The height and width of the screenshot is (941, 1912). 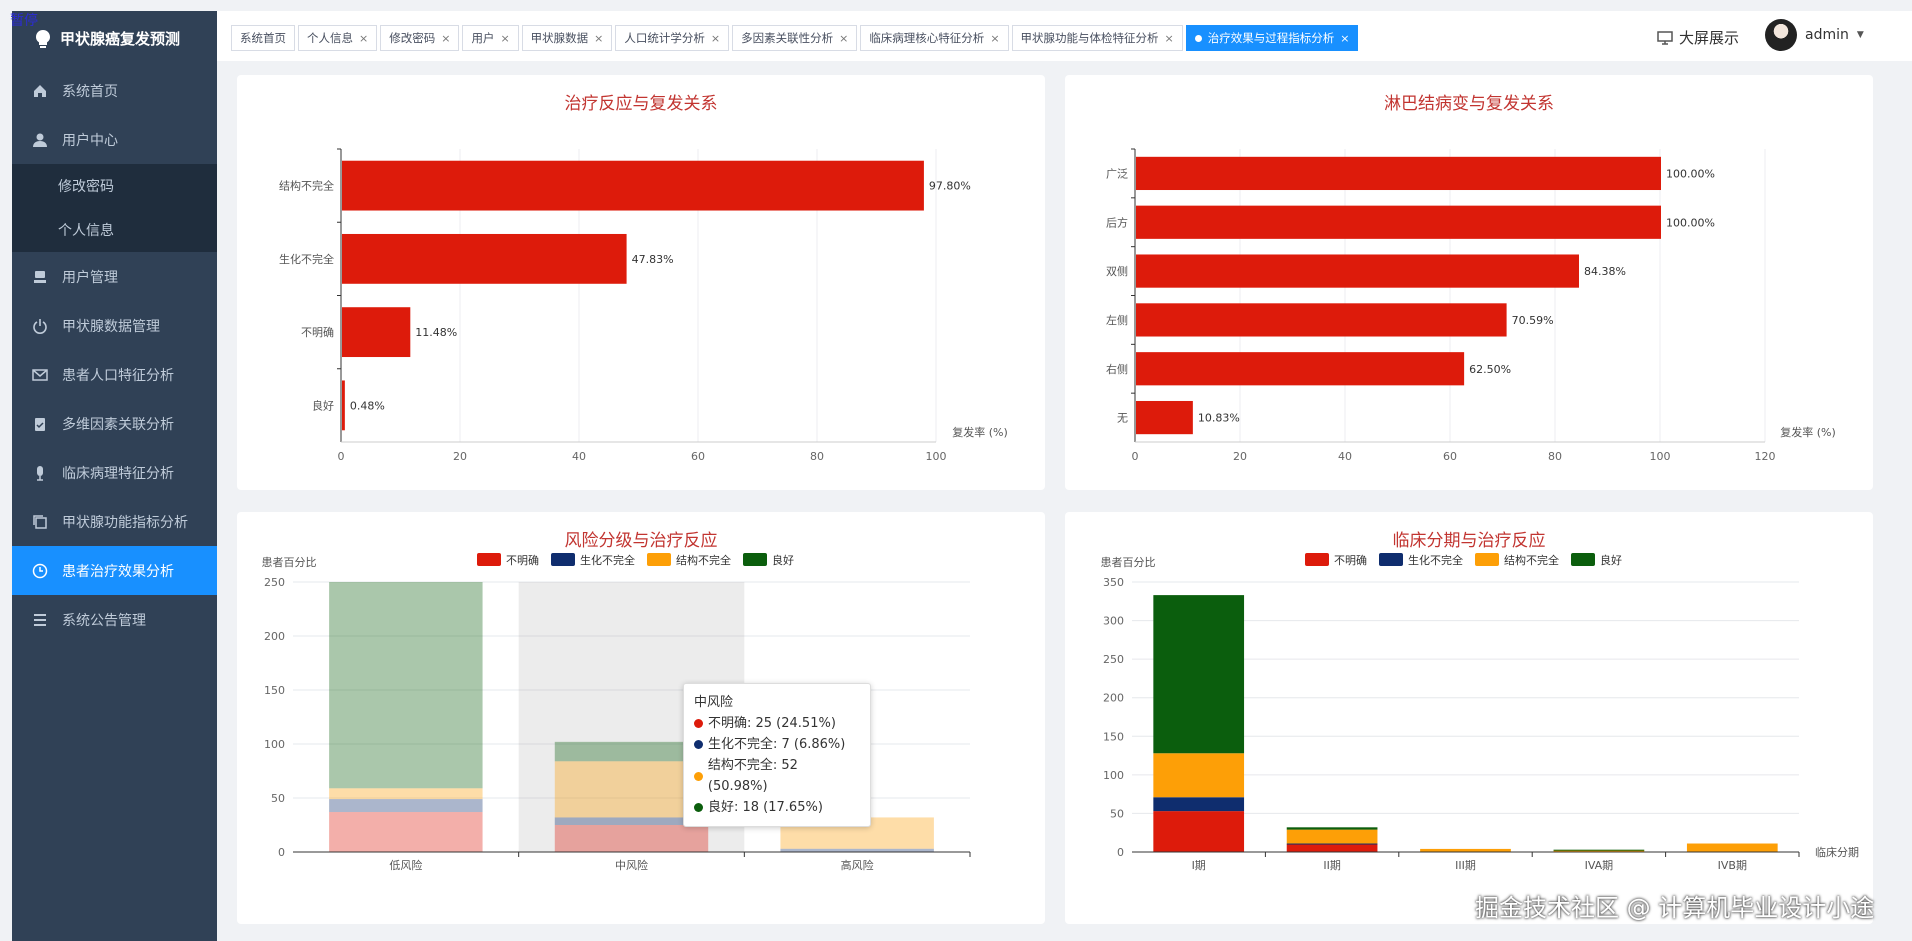 I want to click on x-tick-label: 高风险, so click(x=857, y=865).